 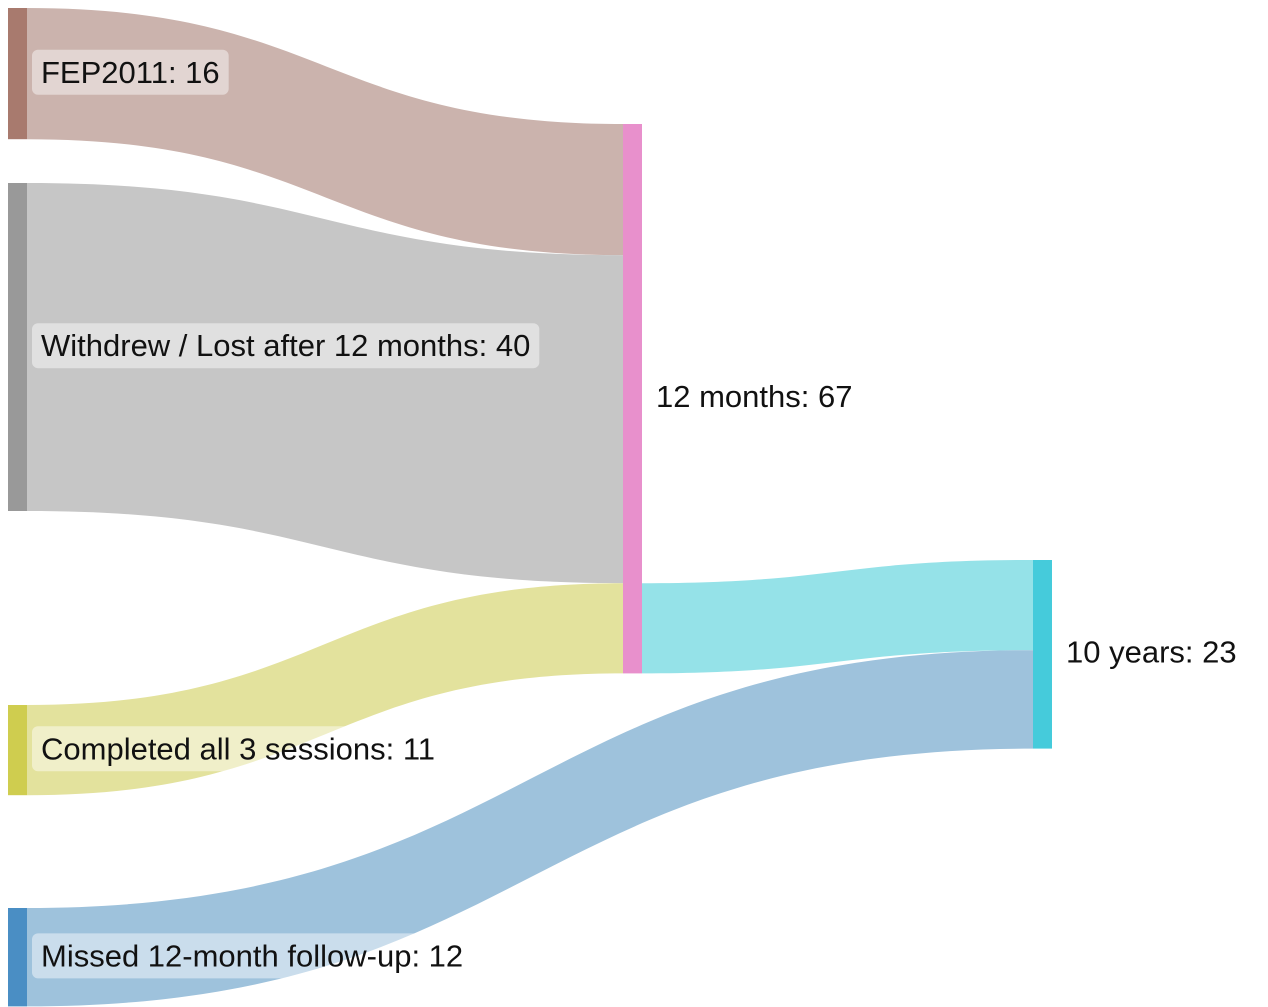 I want to click on node-label: Missed 12-month follow-up: 12, so click(x=252, y=955).